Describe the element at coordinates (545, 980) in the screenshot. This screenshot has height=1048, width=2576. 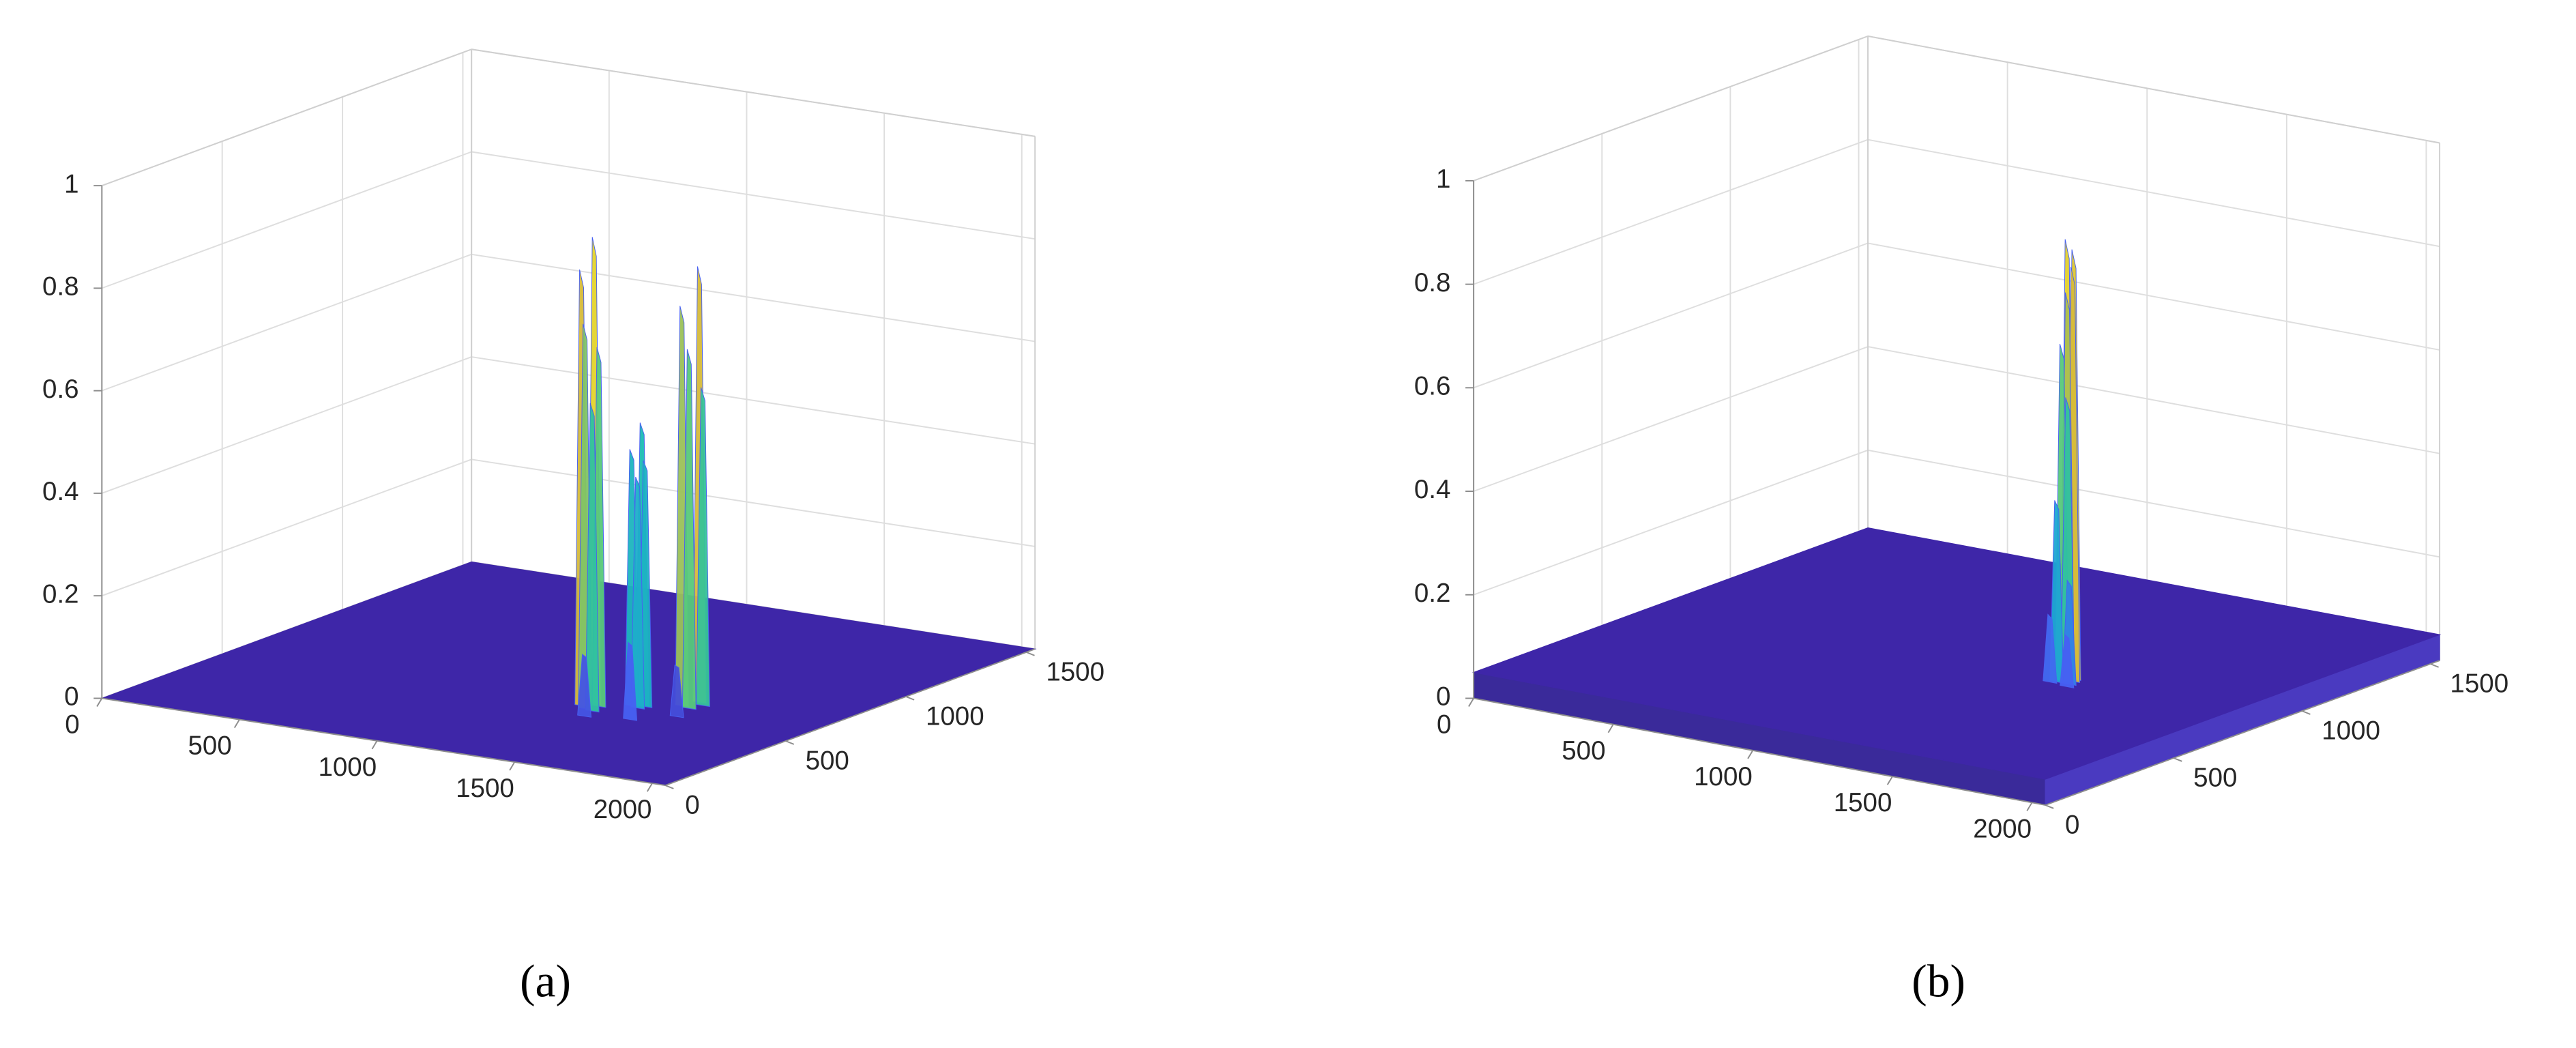
I see `caption: (a)` at that location.